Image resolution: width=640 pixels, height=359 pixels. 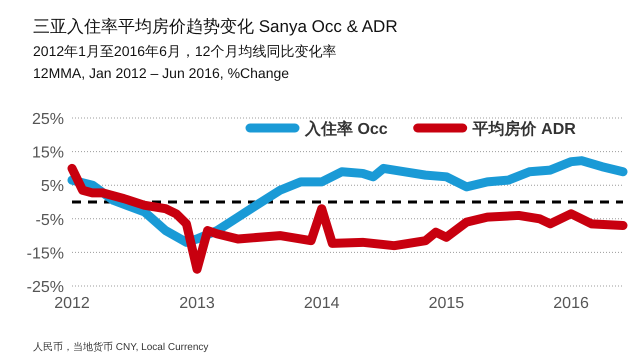 What do you see at coordinates (524, 128) in the screenshot?
I see `legend-label: 平均房价 ADR` at bounding box center [524, 128].